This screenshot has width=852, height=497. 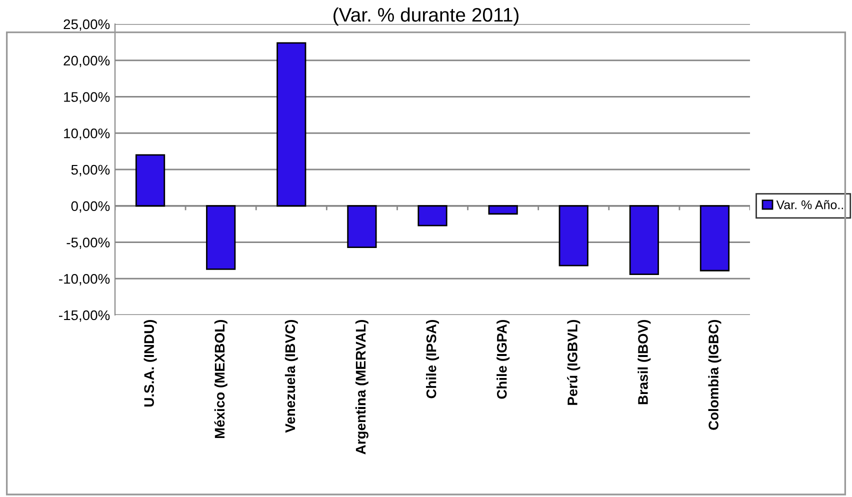 What do you see at coordinates (90, 207) in the screenshot?
I see `y-tick-label: 0,00%` at bounding box center [90, 207].